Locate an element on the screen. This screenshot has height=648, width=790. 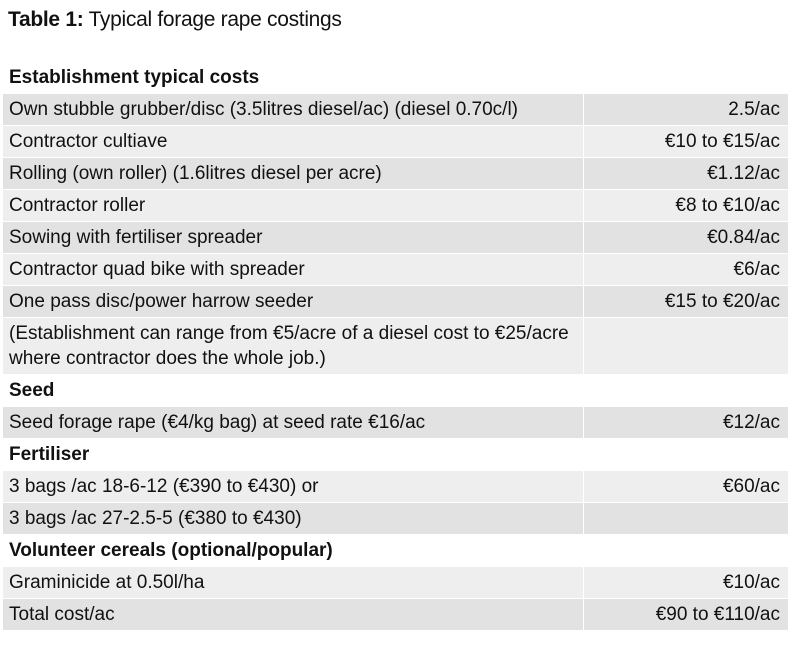
section-row: Fertiliser is located at coordinates (395, 454).